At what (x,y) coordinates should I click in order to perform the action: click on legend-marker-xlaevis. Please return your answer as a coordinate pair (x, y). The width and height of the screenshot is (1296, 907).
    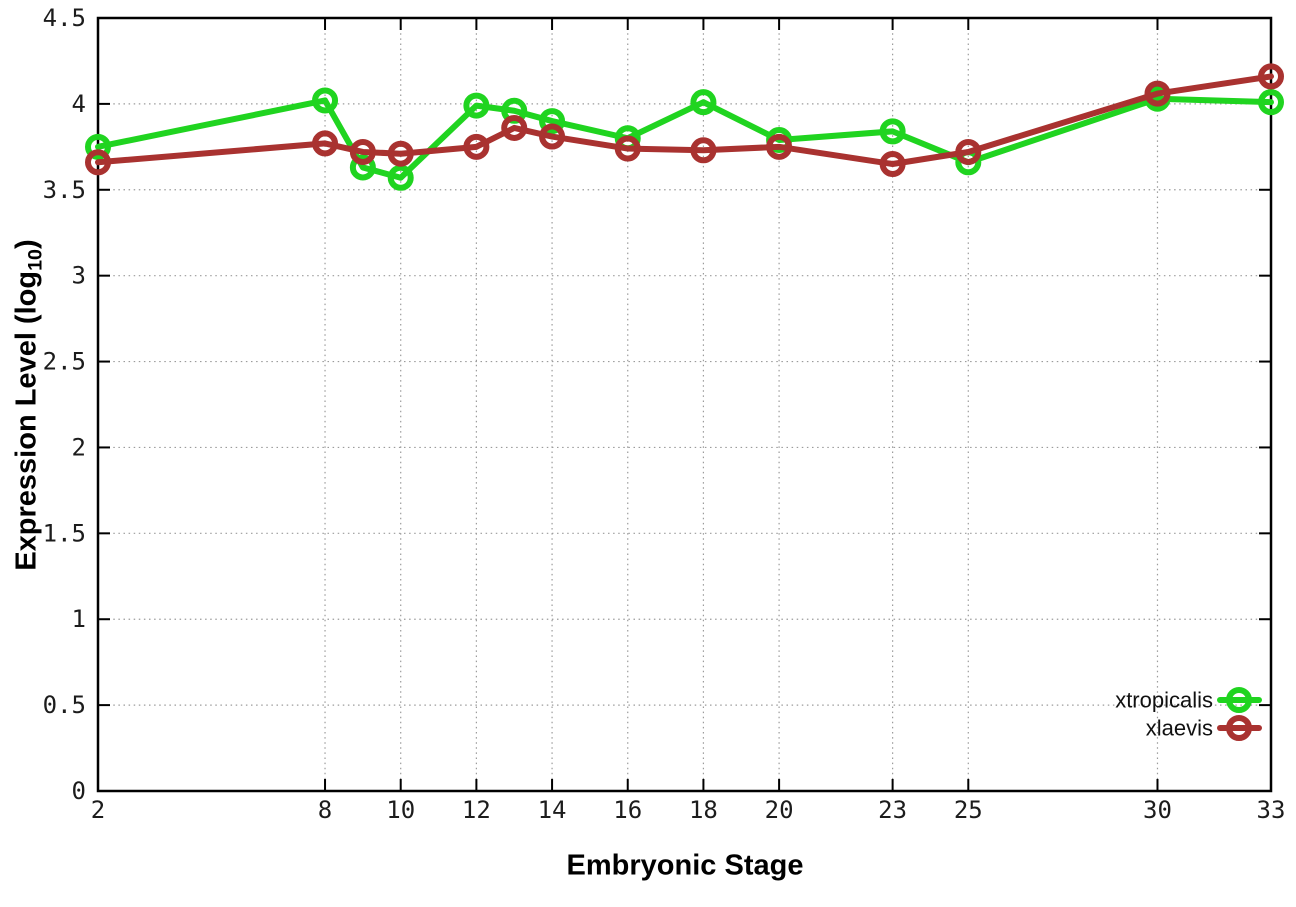
    Looking at the image, I should click on (1239, 728).